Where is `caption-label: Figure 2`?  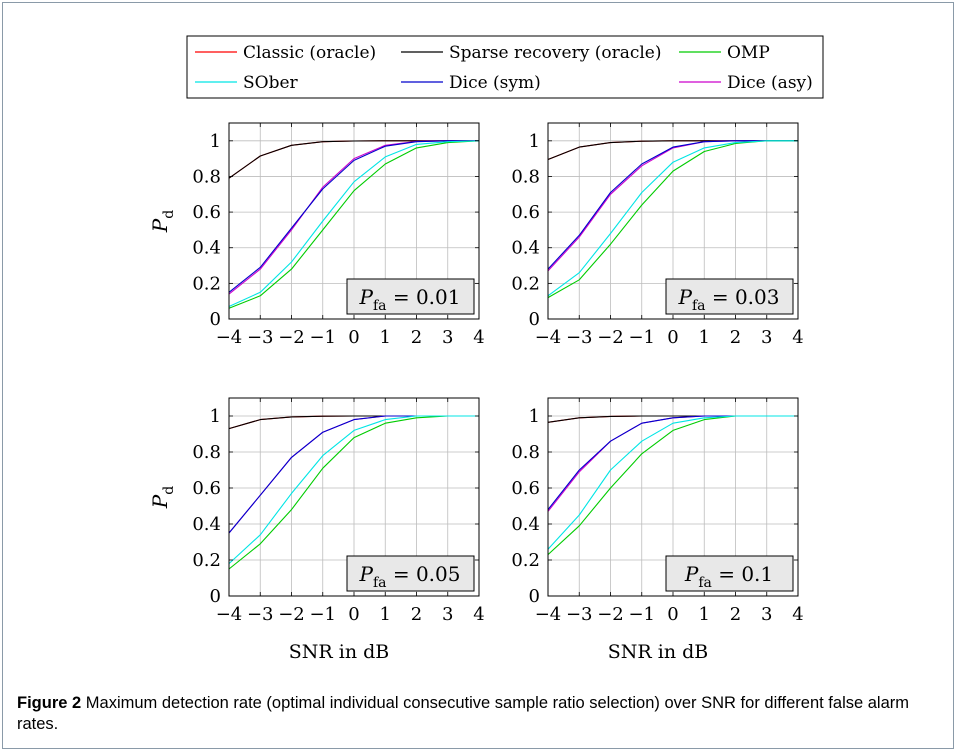
caption-label: Figure 2 is located at coordinates (49, 703).